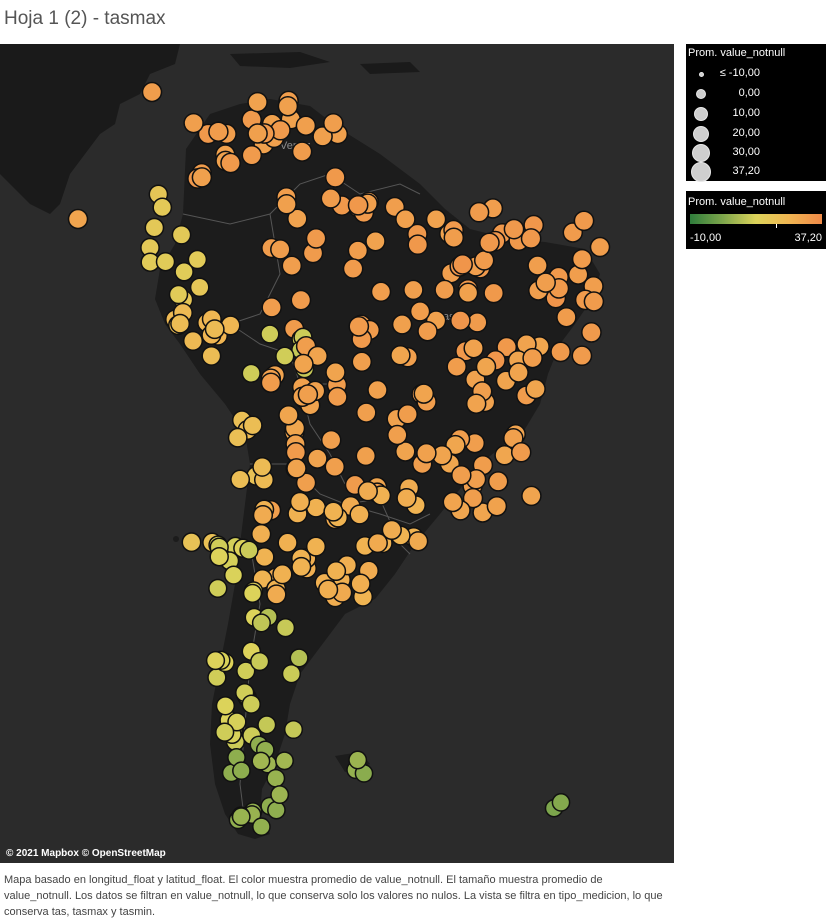  Describe the element at coordinates (756, 95) in the screenshot. I see `size-legend-item: 0,00` at that location.